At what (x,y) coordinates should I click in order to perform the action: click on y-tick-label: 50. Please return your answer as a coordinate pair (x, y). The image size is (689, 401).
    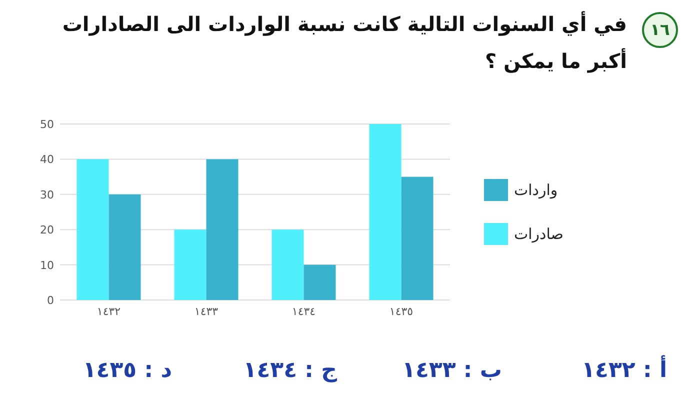
    Looking at the image, I should click on (47, 124).